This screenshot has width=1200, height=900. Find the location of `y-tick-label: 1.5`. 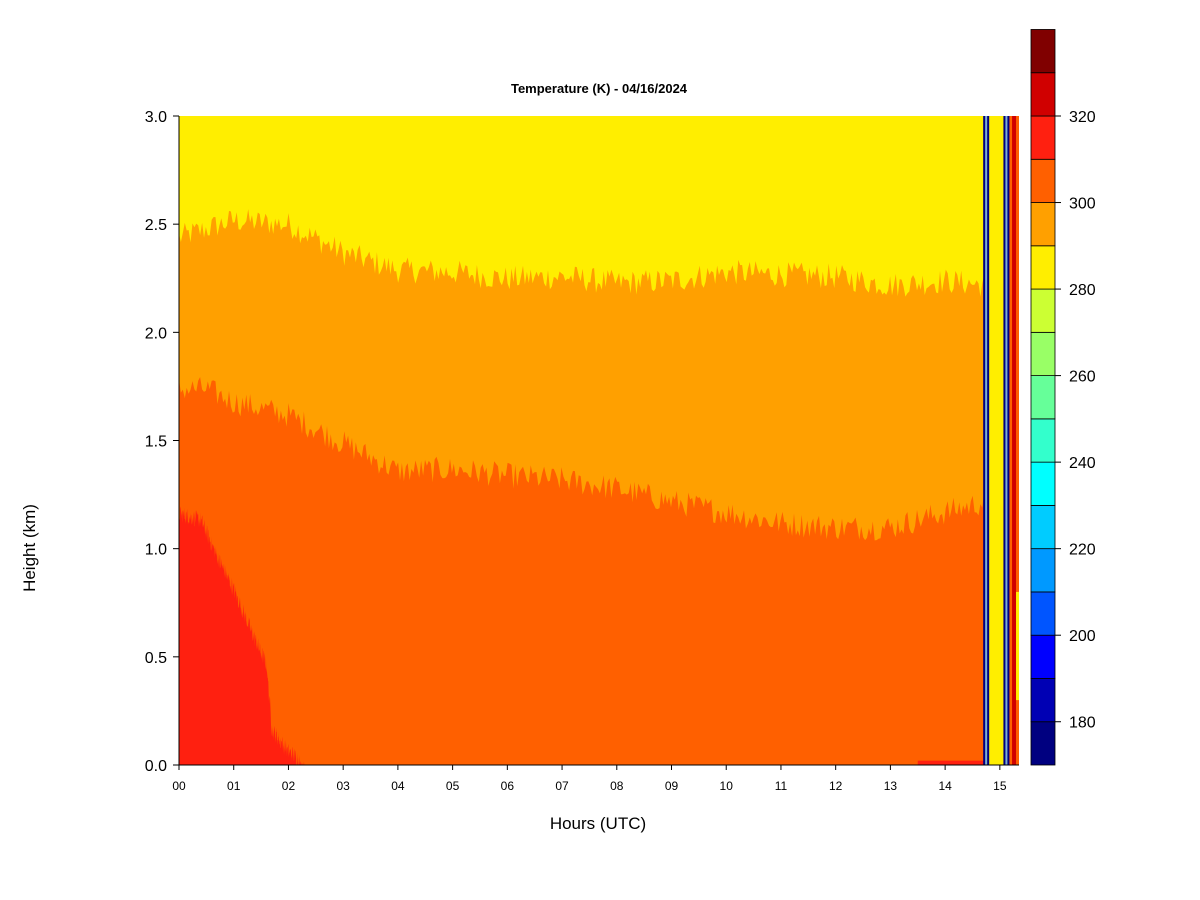

y-tick-label: 1.5 is located at coordinates (156, 442).